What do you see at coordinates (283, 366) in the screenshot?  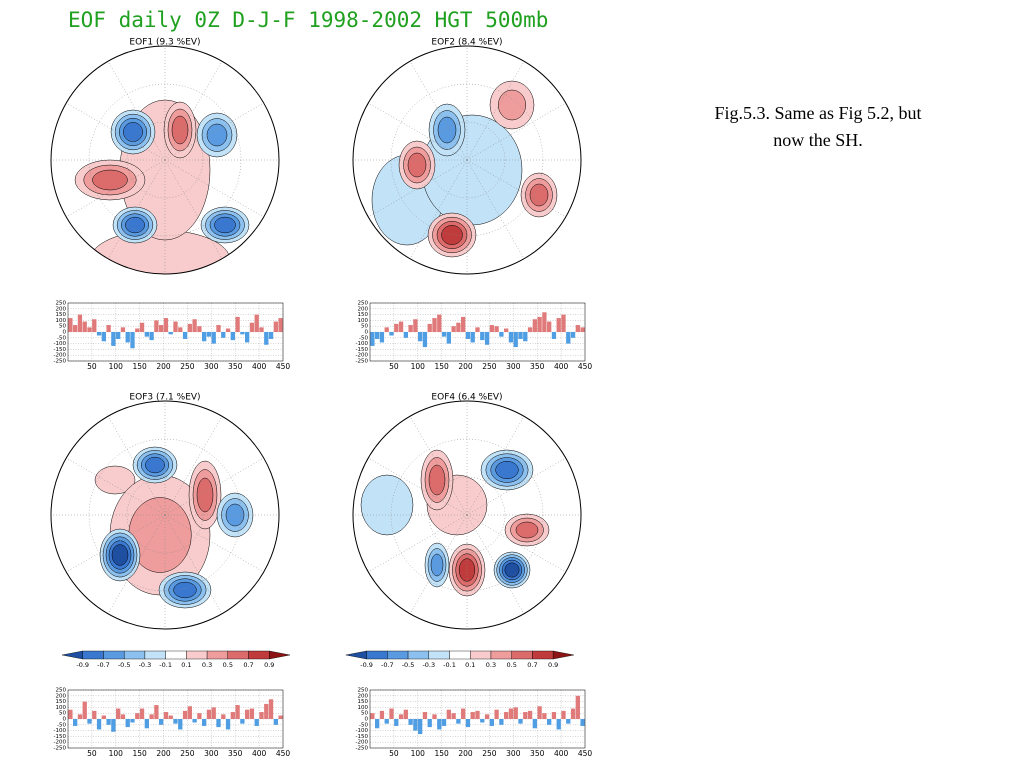 I see `x-tick-label: 450` at bounding box center [283, 366].